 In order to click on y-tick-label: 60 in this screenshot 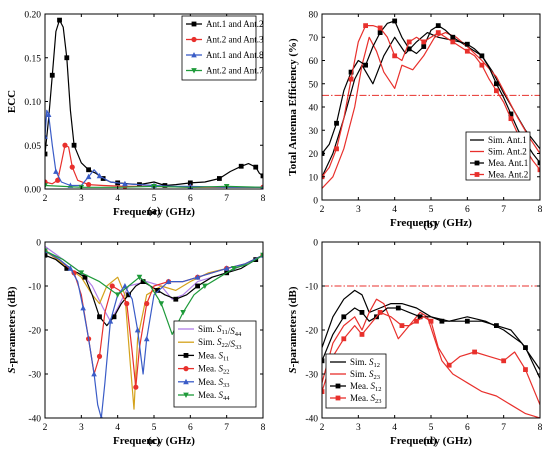, I will do `click(314, 62)`.